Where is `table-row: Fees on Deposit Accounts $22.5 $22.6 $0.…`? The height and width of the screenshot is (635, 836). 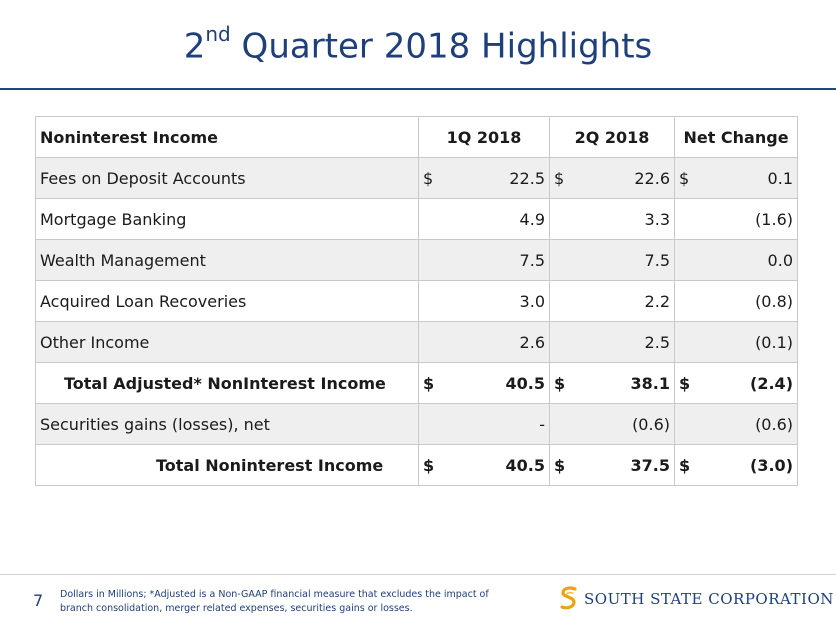
table-row: Fees on Deposit Accounts $22.5 $22.6 $0.… is located at coordinates (416, 178).